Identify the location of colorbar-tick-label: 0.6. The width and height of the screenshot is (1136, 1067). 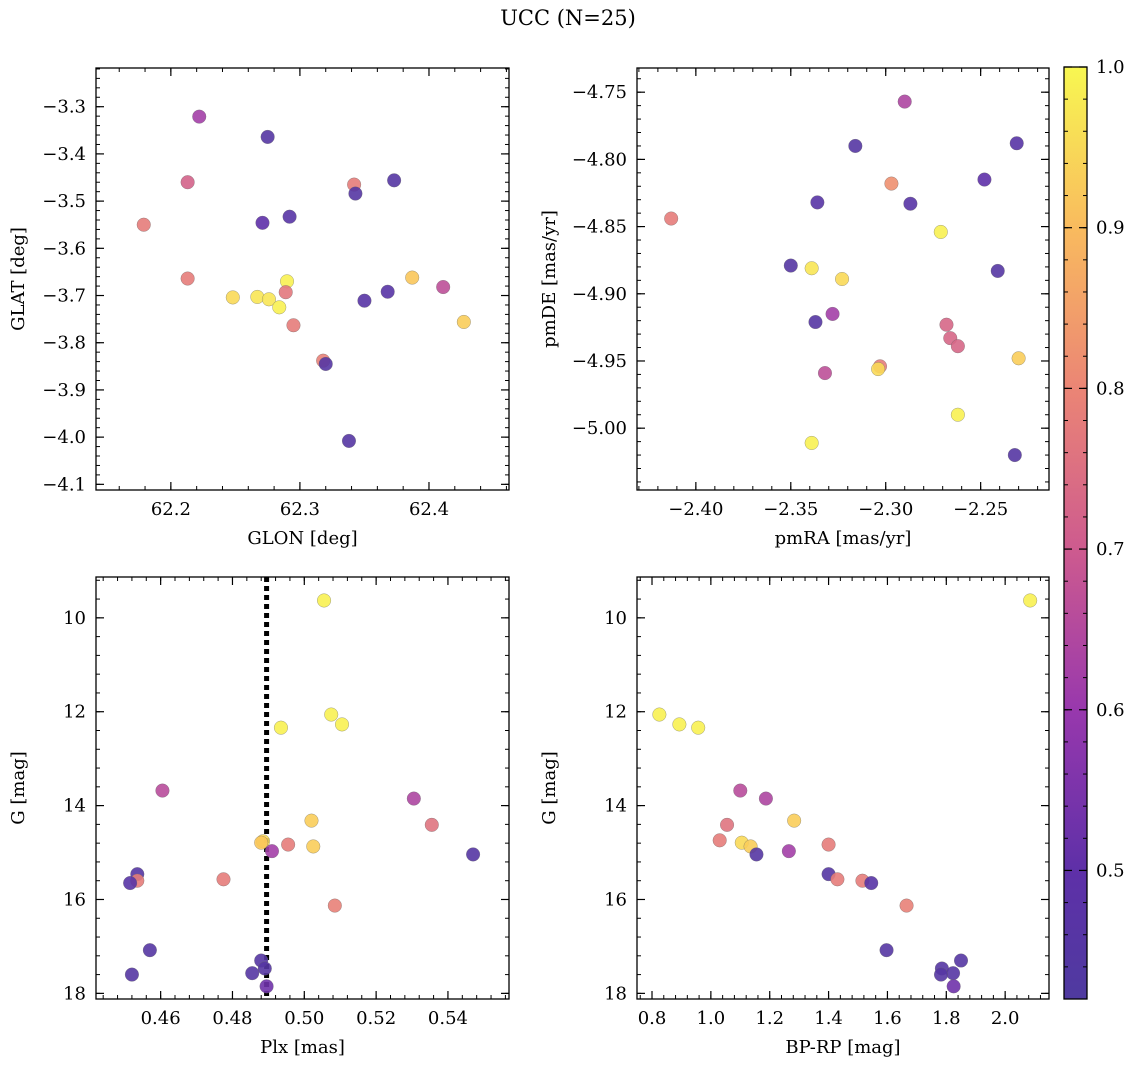
(1110, 710).